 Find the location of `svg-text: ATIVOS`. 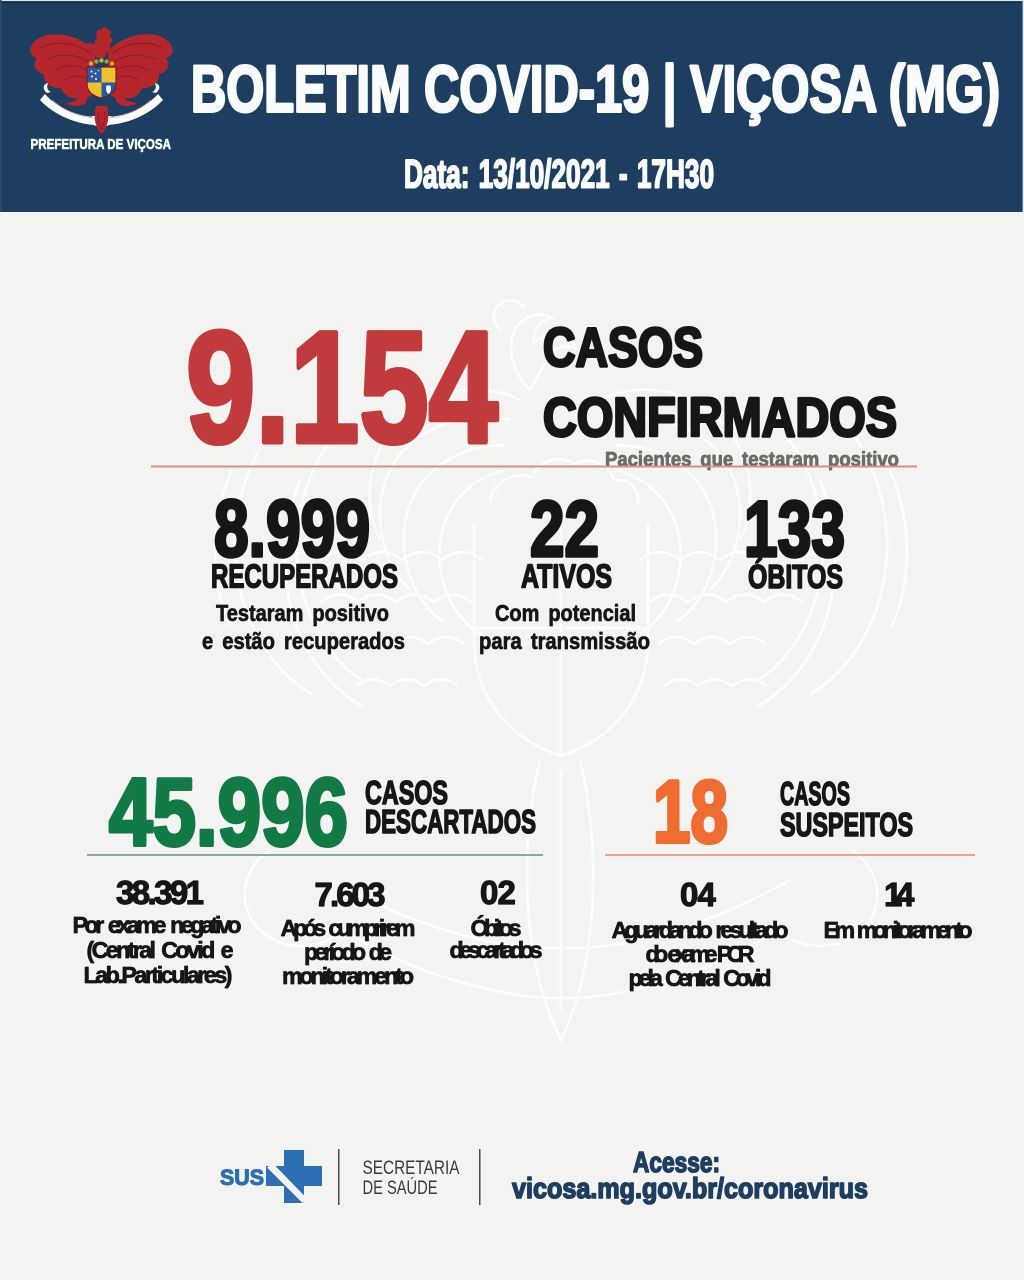

svg-text: ATIVOS is located at coordinates (566, 576).